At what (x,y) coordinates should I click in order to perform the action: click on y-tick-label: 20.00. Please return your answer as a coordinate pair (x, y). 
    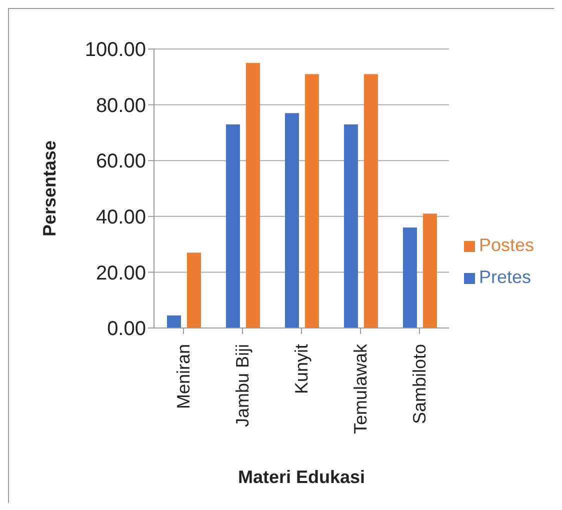
    Looking at the image, I should click on (121, 273).